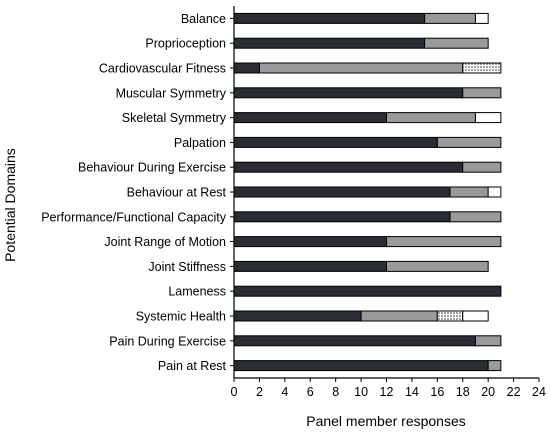 The width and height of the screenshot is (550, 433). Describe the element at coordinates (234, 392) in the screenshot. I see `x-tick-label: 0` at that location.